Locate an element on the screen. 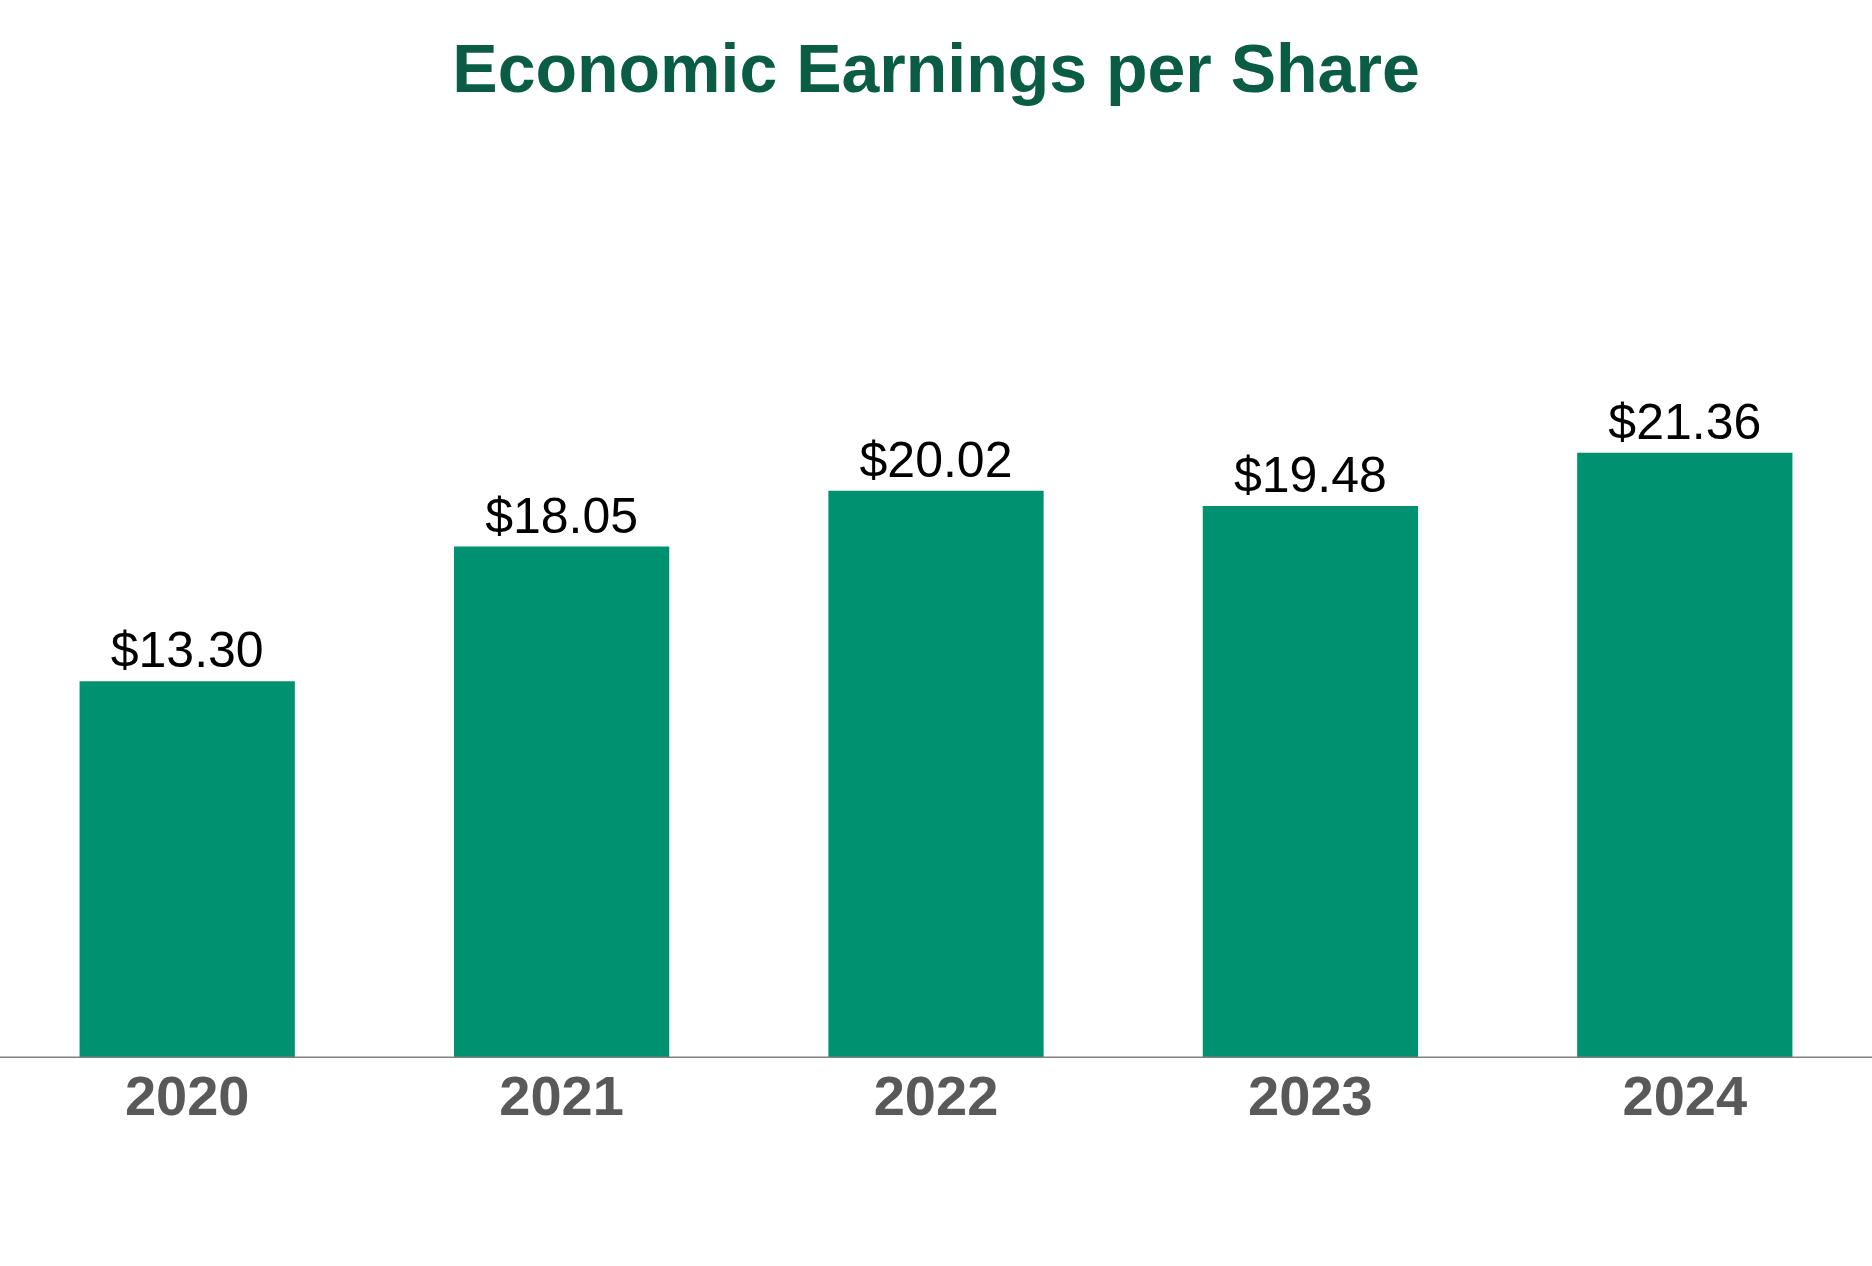  x-tick-label: 2020 is located at coordinates (187, 1095).